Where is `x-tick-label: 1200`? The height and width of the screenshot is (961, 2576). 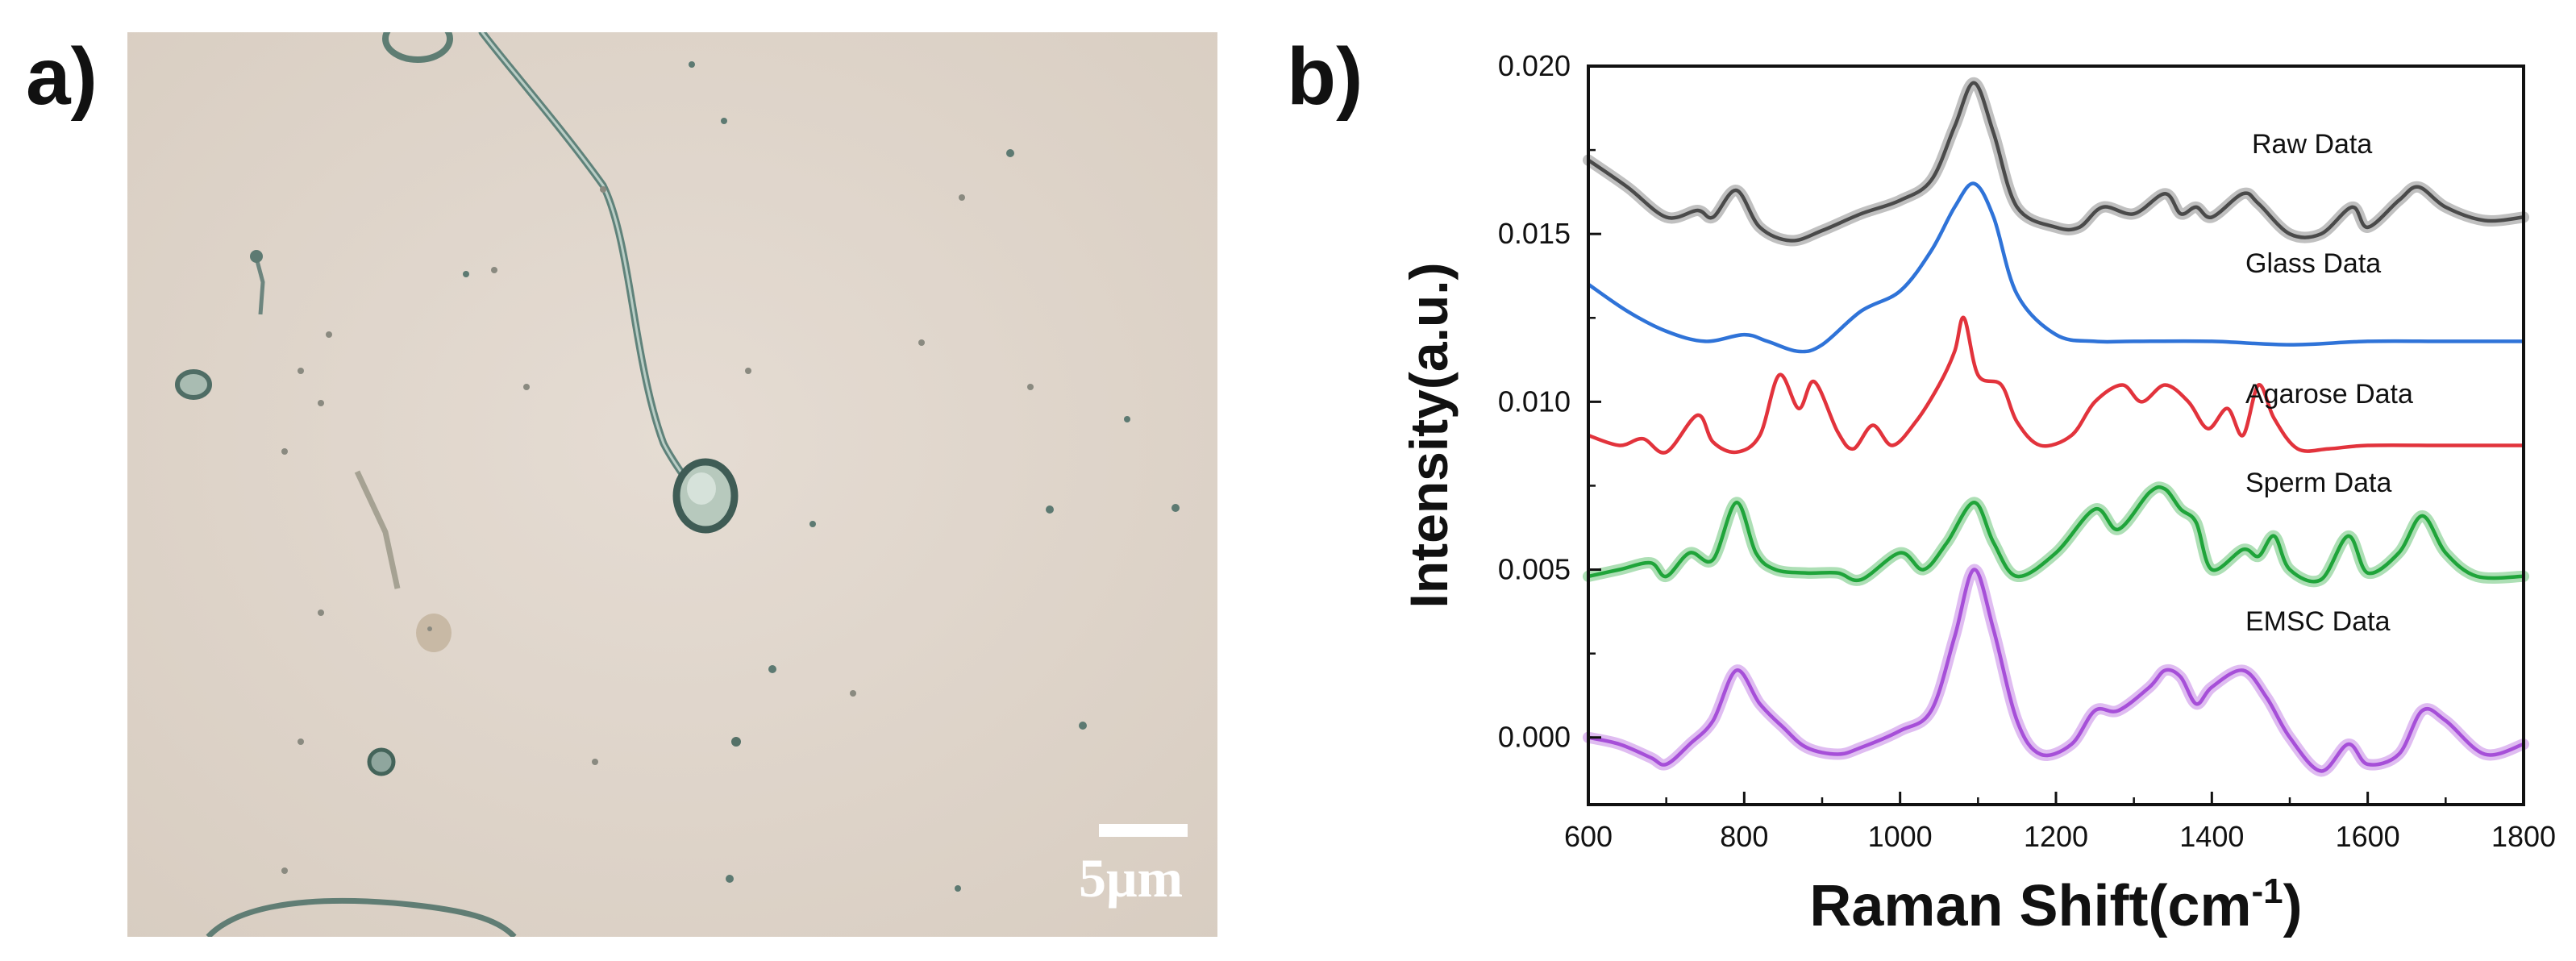 x-tick-label: 1200 is located at coordinates (2056, 836).